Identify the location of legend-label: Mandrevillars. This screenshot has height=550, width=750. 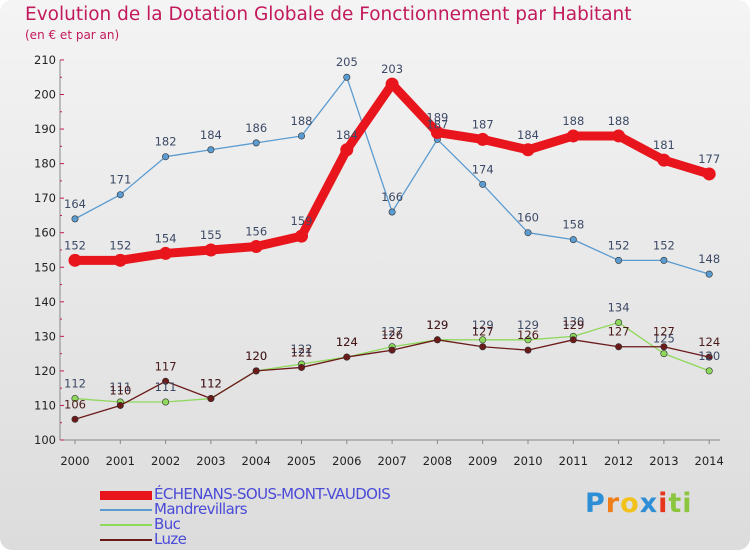
(201, 509).